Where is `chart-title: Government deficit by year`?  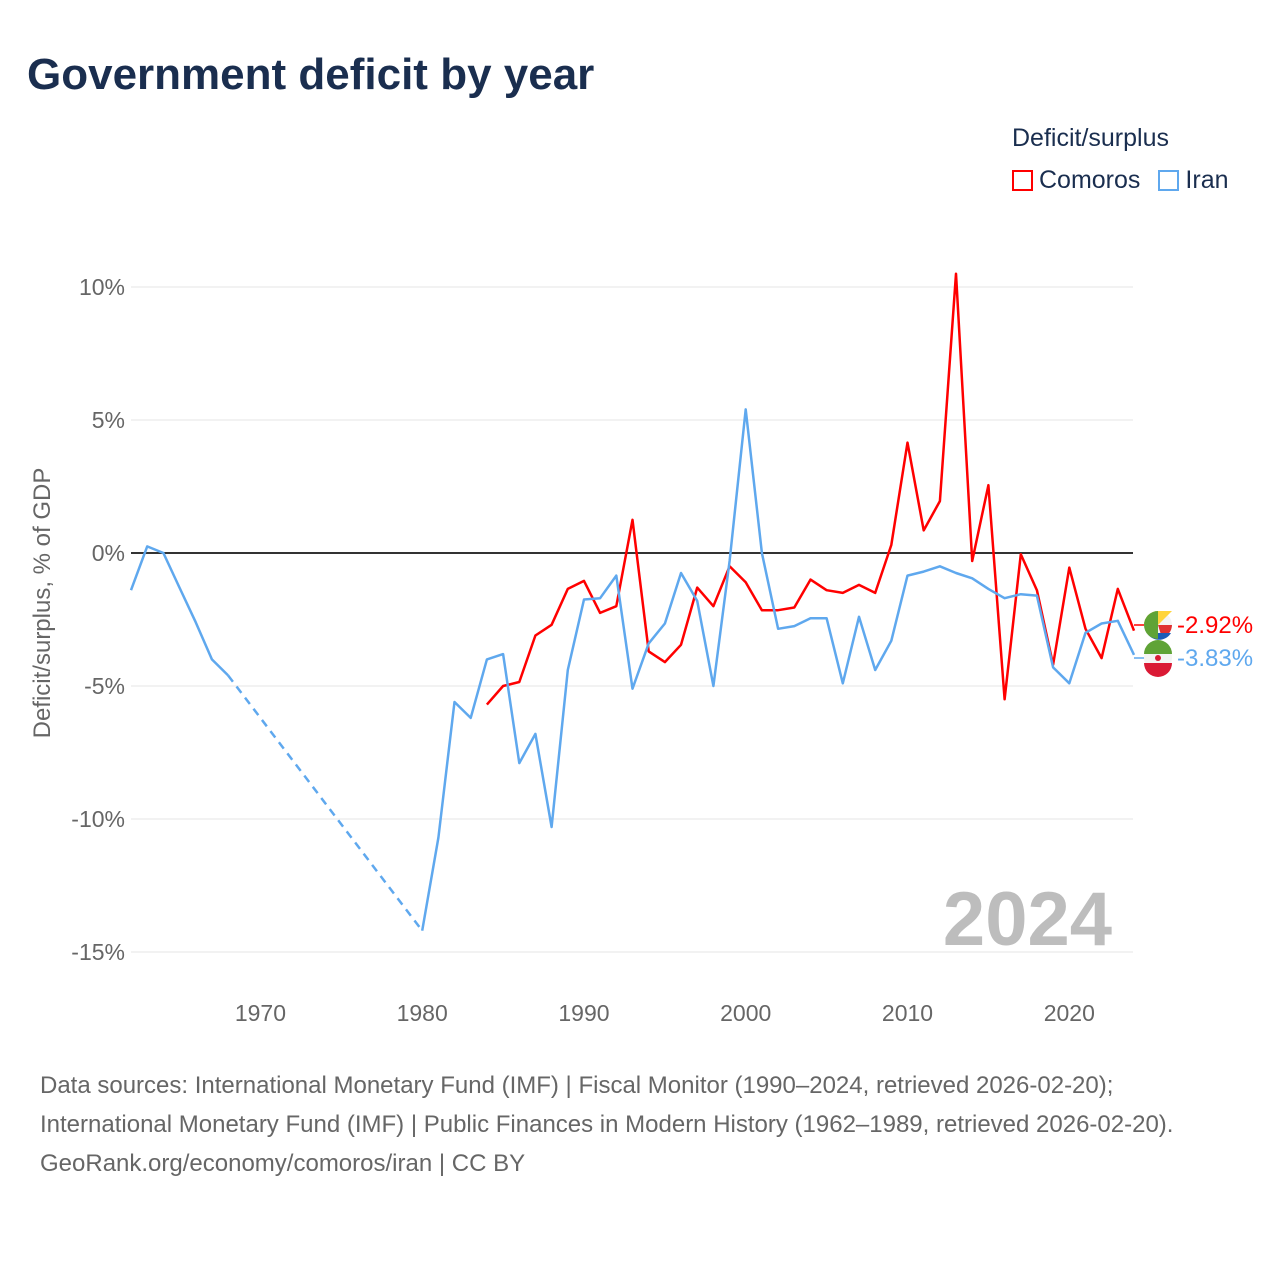 chart-title: Government deficit by year is located at coordinates (311, 74).